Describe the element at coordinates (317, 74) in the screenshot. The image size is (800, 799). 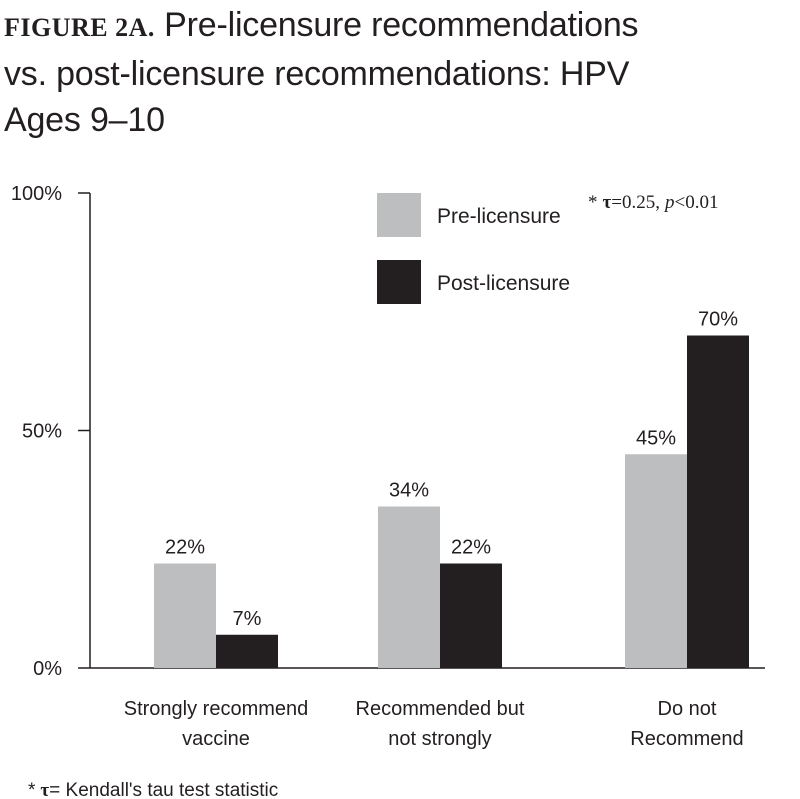
I see `title-line-2: vs. post-licensure recommendations: HPV` at that location.